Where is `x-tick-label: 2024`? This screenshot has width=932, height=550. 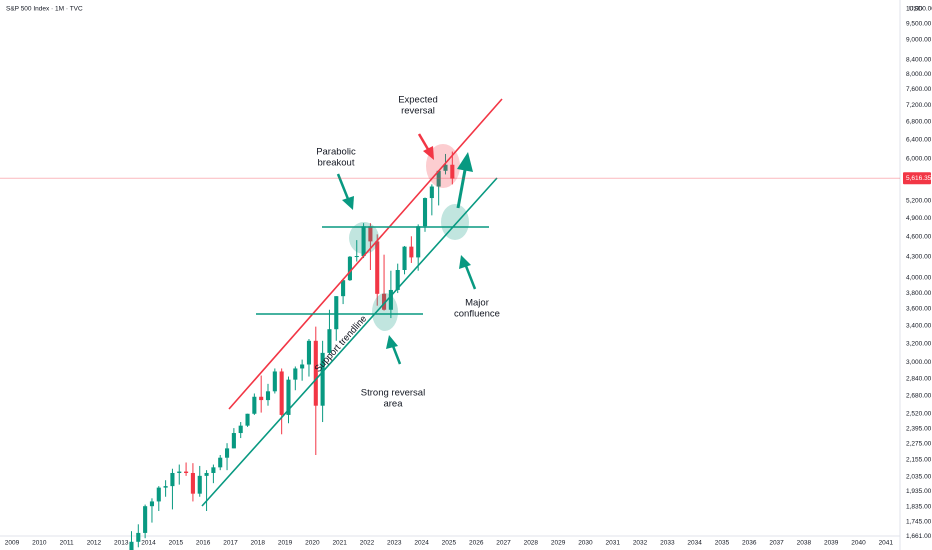 x-tick-label: 2024 is located at coordinates (421, 543).